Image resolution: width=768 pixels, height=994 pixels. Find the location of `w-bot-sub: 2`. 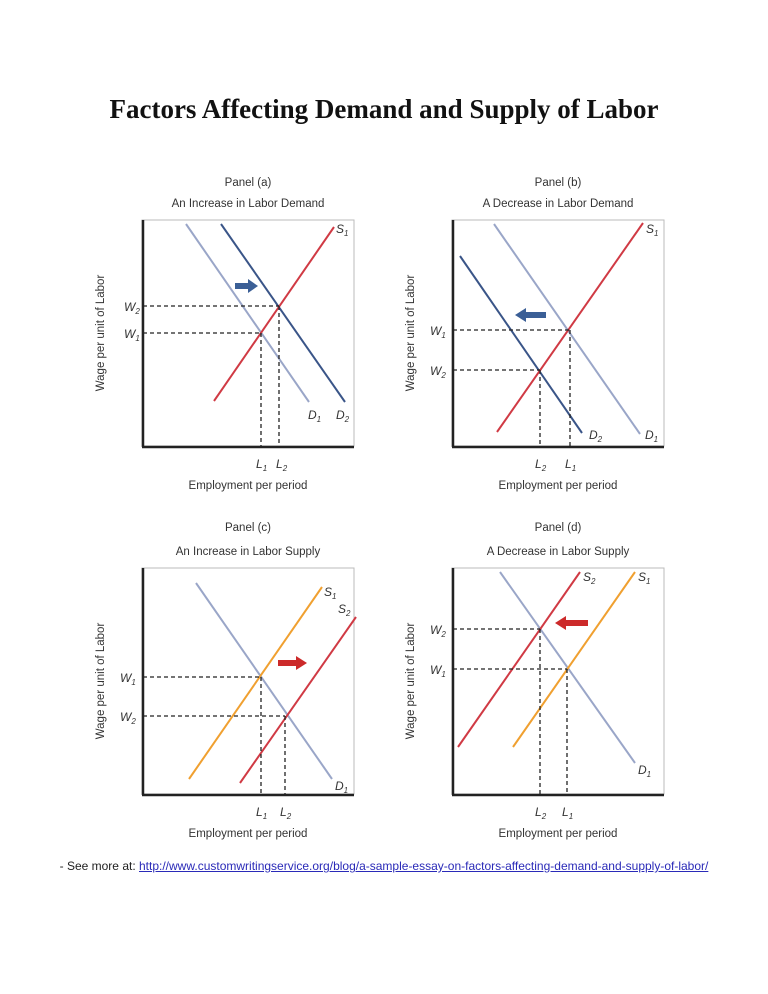

w-bot-sub: 2 is located at coordinates (133, 721).